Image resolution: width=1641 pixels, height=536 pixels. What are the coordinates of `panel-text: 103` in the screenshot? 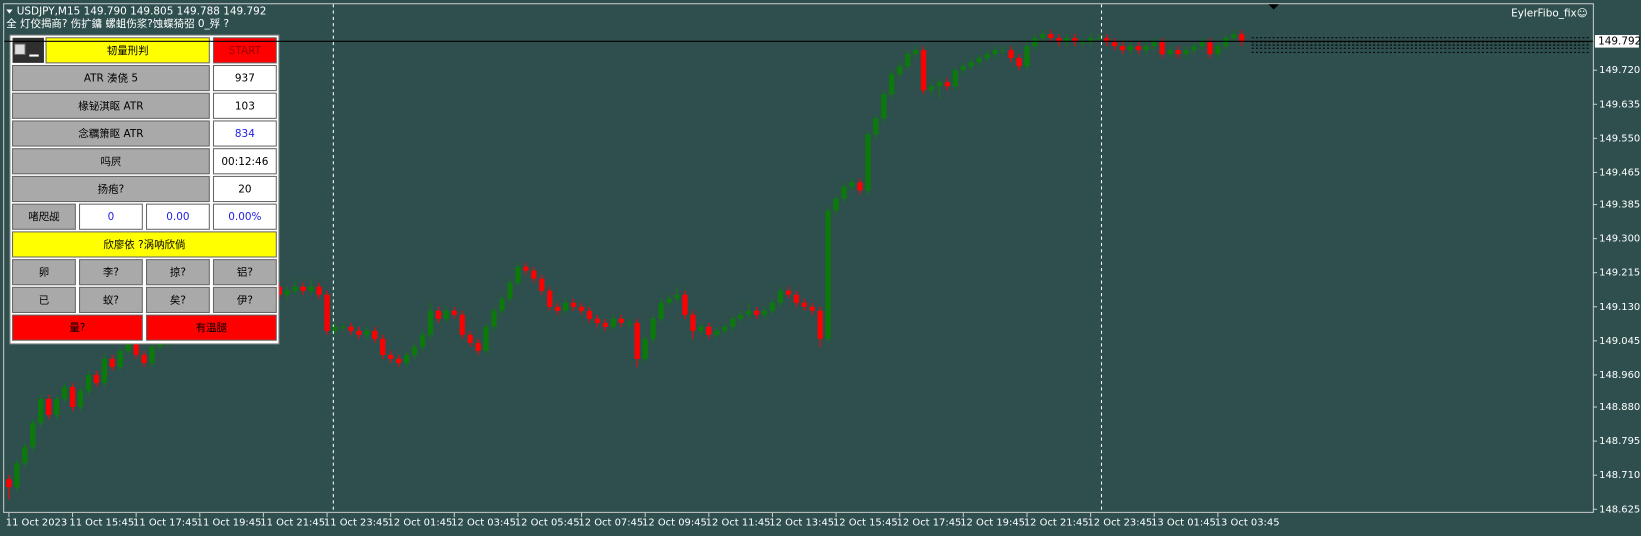 It's located at (245, 106).